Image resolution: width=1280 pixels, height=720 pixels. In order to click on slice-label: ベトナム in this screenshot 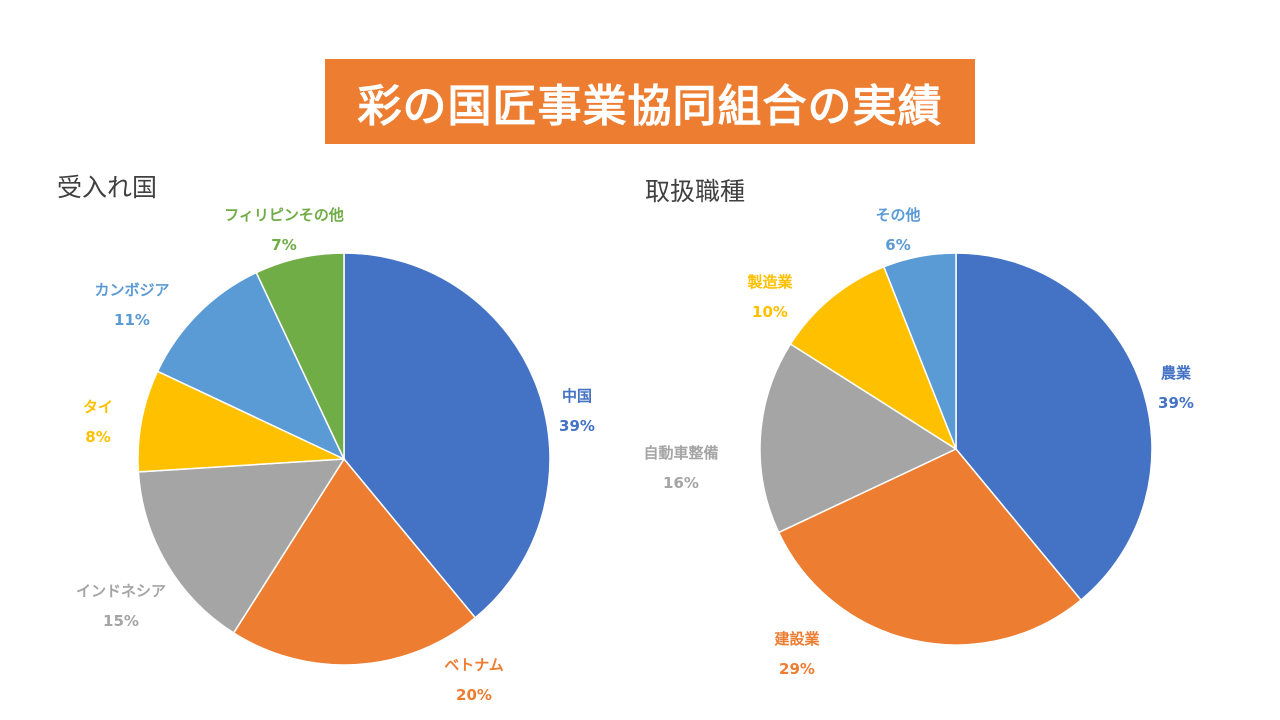, I will do `click(474, 665)`.